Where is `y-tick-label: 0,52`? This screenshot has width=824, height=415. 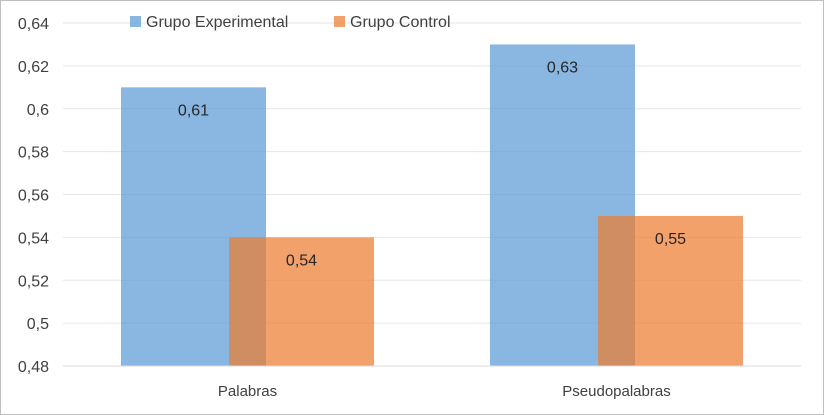 y-tick-label: 0,52 is located at coordinates (33, 281).